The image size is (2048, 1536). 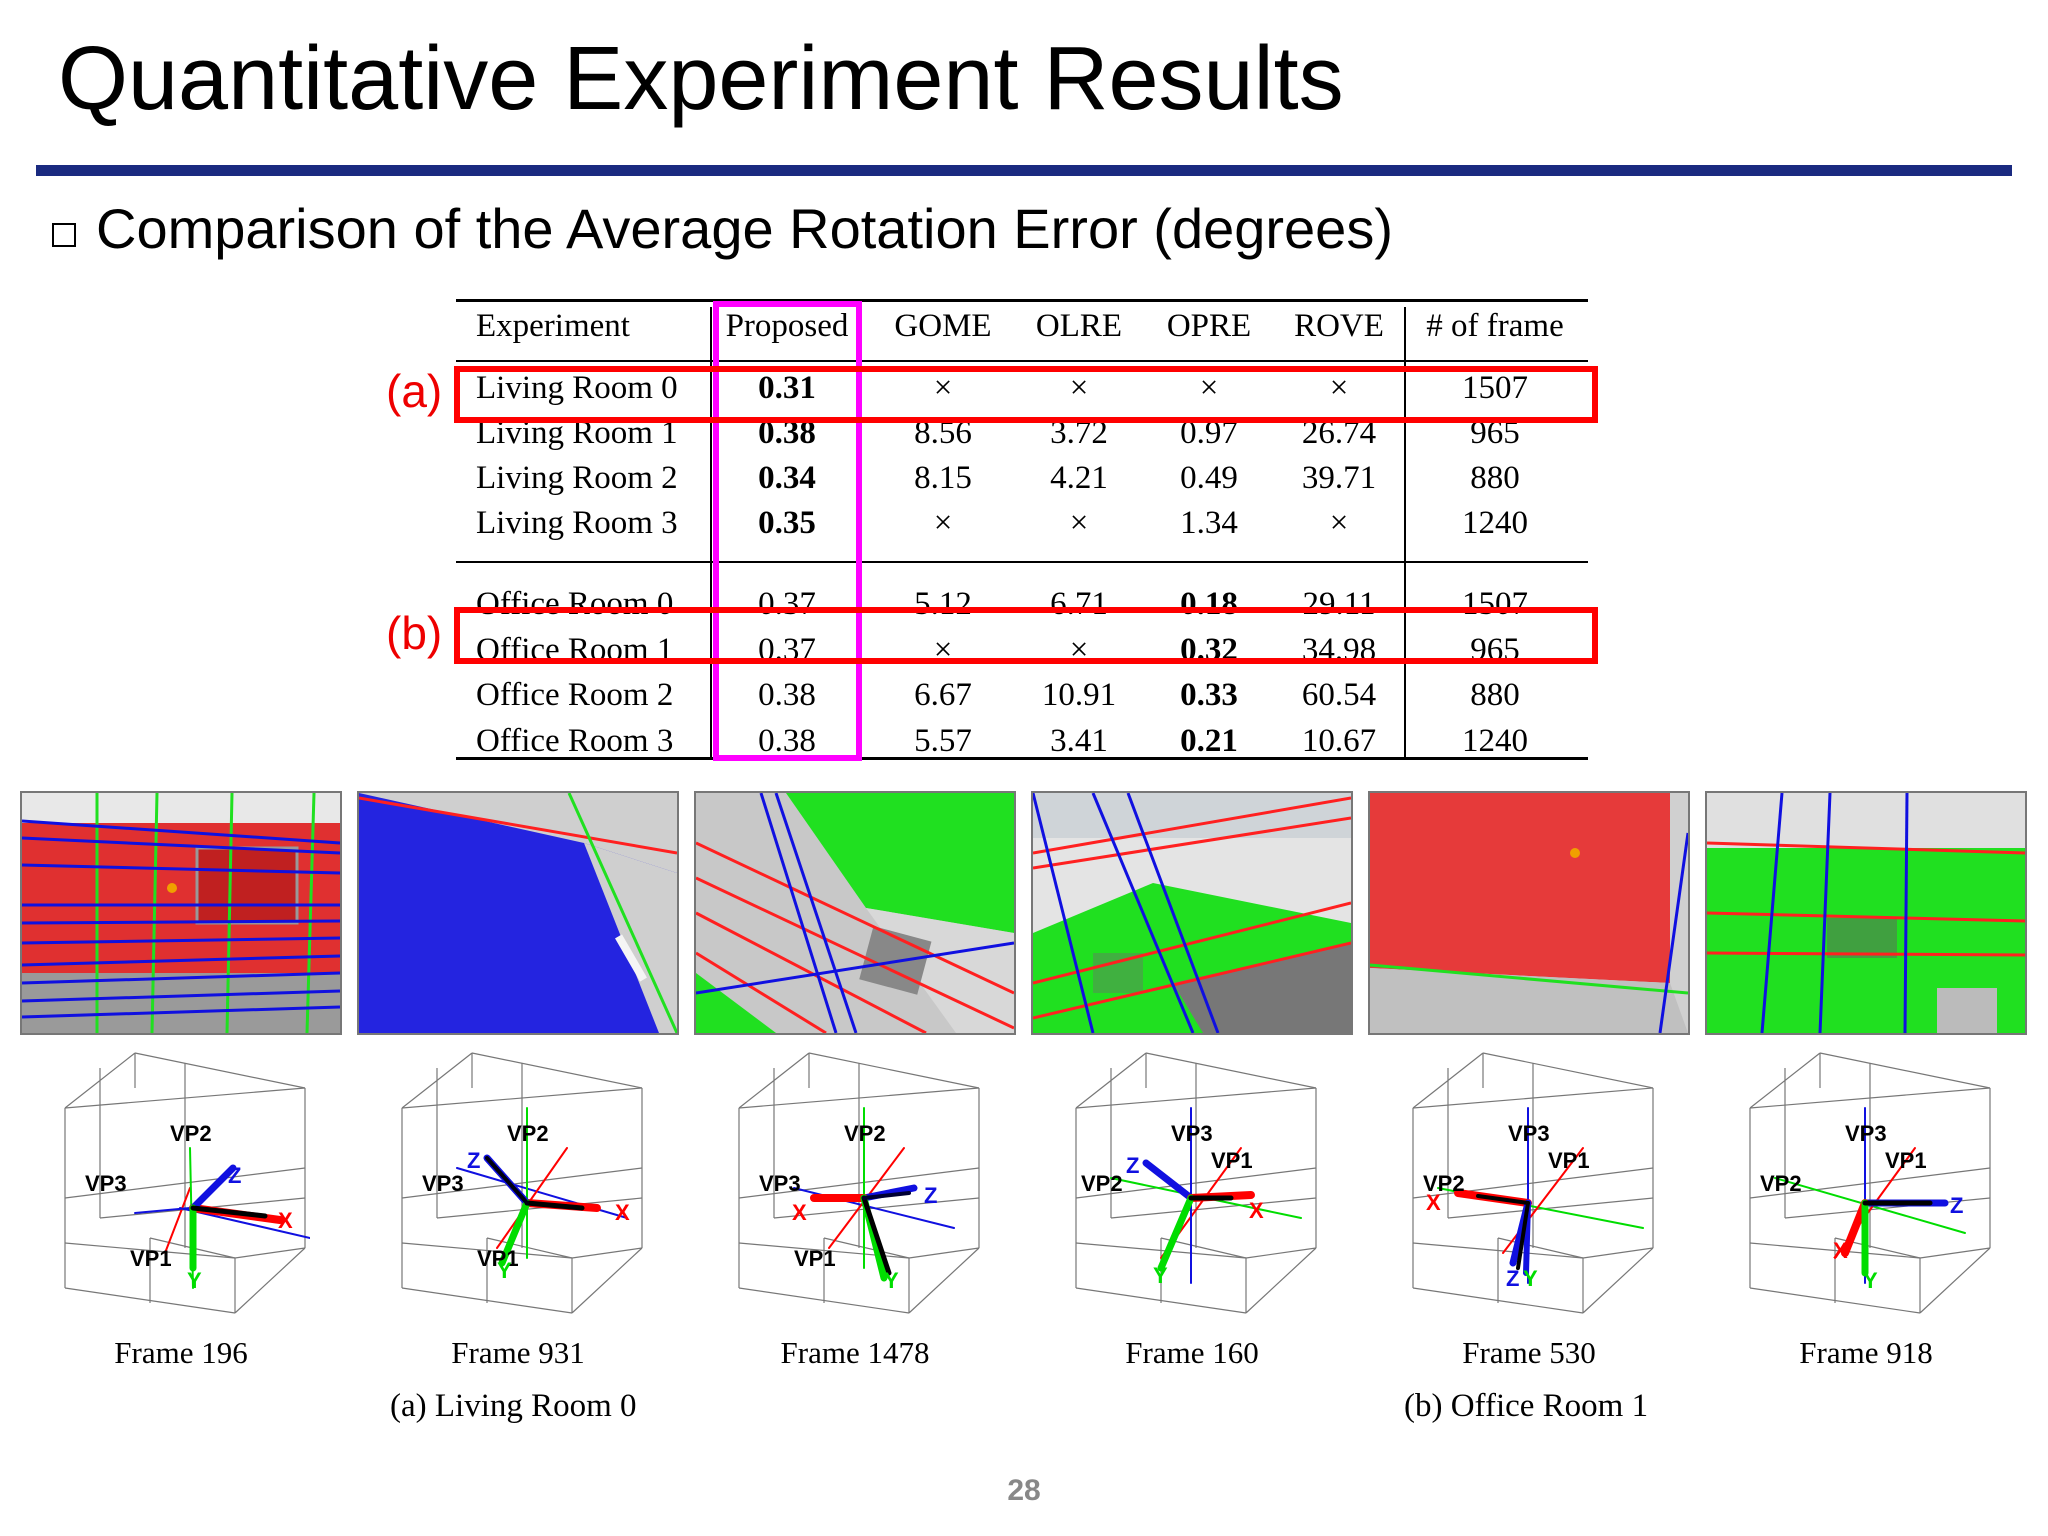 What do you see at coordinates (1022, 562) in the screenshot?
I see `table-group-rule` at bounding box center [1022, 562].